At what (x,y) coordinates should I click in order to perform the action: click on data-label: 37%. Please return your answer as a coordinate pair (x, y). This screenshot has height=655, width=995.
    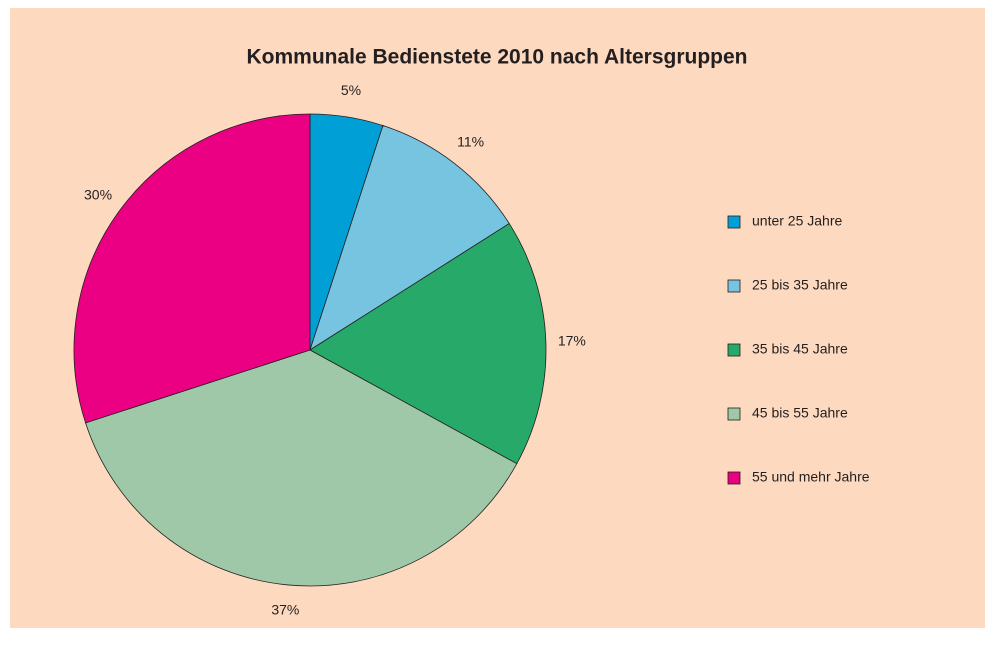
    Looking at the image, I should click on (285, 610).